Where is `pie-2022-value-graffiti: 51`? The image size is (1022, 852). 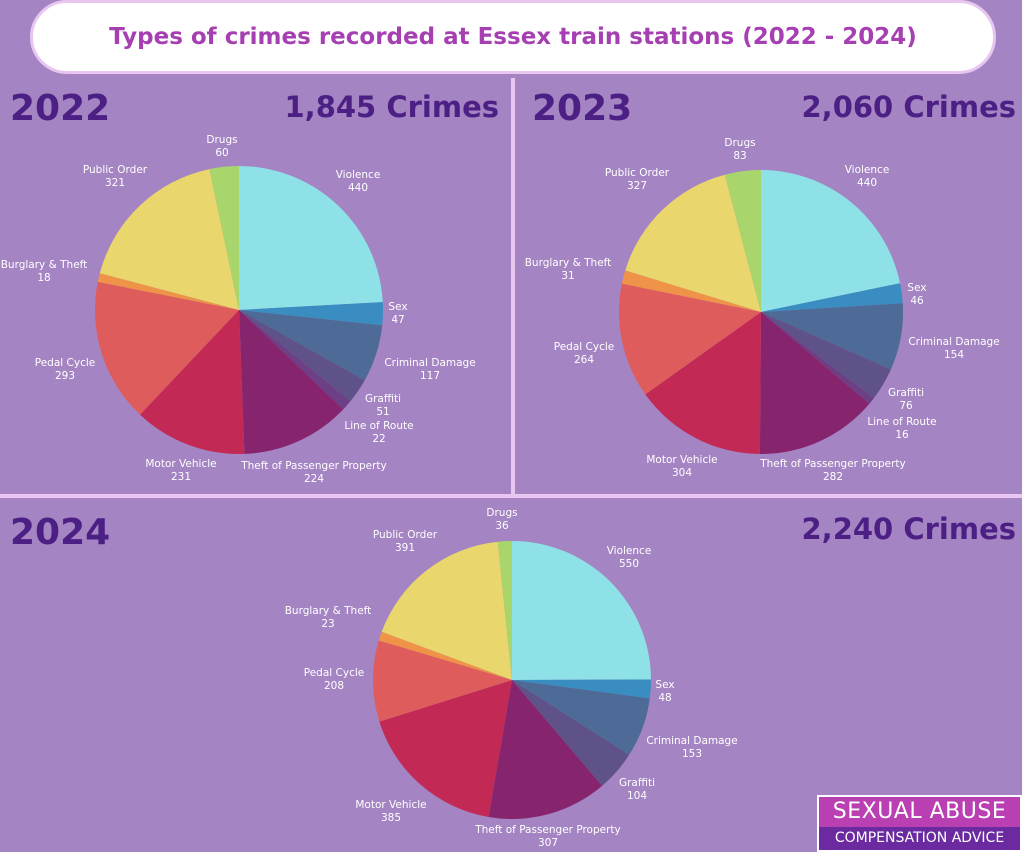
pie-2022-value-graffiti: 51 is located at coordinates (382, 412).